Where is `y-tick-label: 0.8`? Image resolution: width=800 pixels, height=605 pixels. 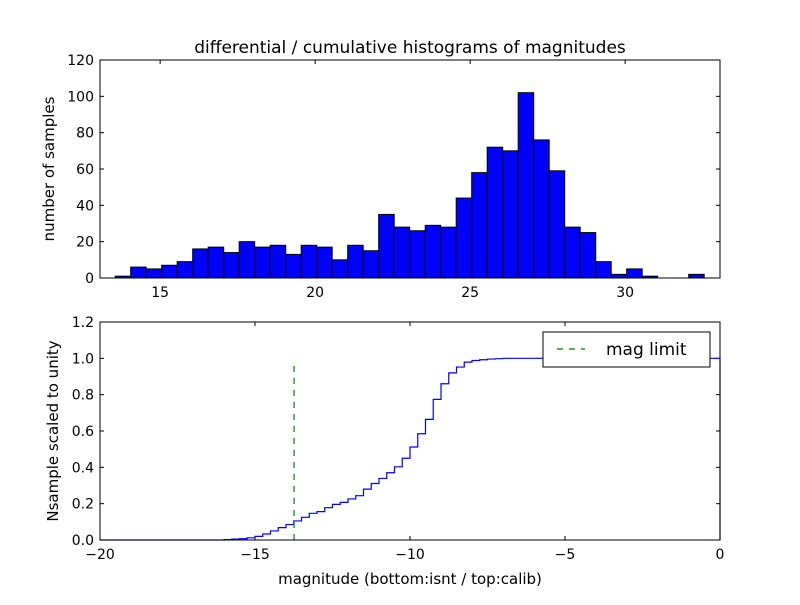
y-tick-label: 0.8 is located at coordinates (83, 396).